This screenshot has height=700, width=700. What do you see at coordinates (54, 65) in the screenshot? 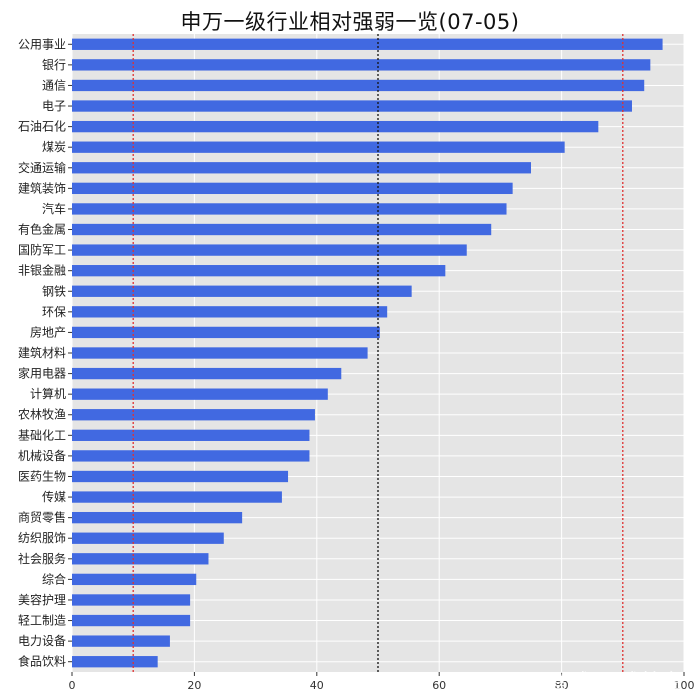
I see `category-label: 银行` at bounding box center [54, 65].